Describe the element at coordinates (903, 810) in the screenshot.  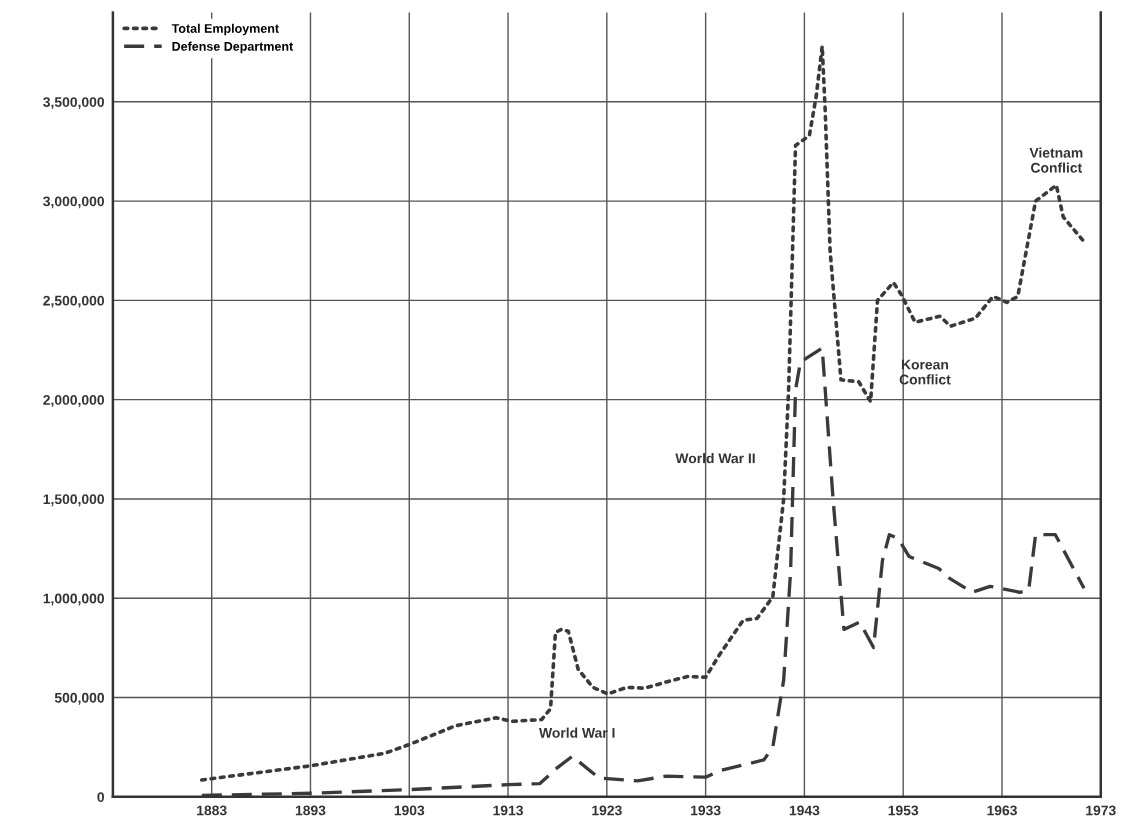
I see `x-tick-label: 1953` at that location.